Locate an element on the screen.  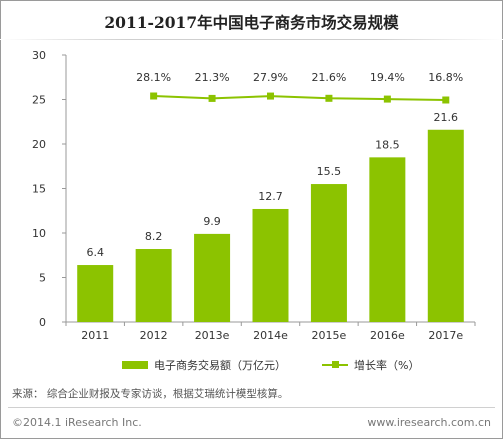
growth-rate-label: 16.8% is located at coordinates (445, 77).